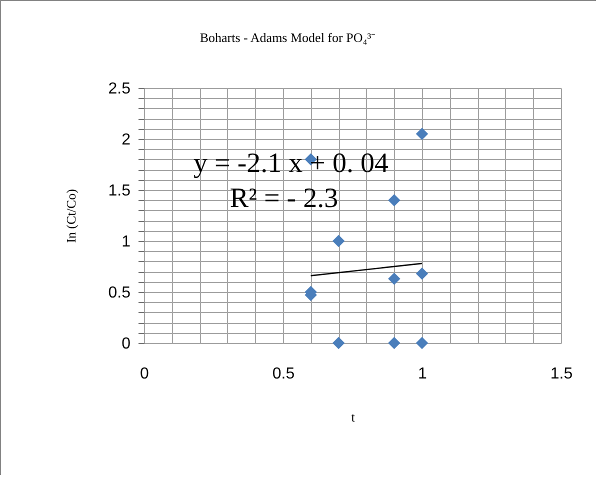 This screenshot has width=598, height=477. Describe the element at coordinates (119, 293) in the screenshot. I see `y-tick-label: 0.5` at that location.